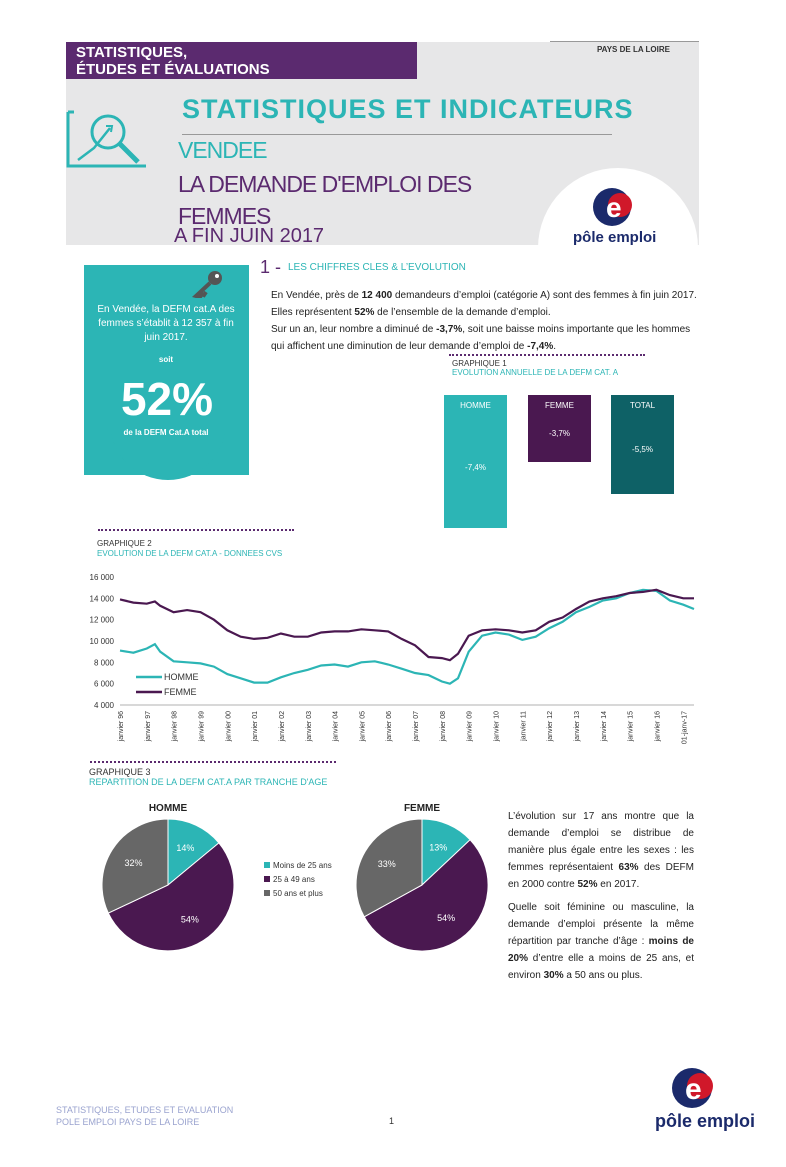 The height and width of the screenshot is (1167, 786). I want to click on section-tag: STATISTIQUES, ÉTUDES ET ÉVALUATIONS, so click(241, 60).